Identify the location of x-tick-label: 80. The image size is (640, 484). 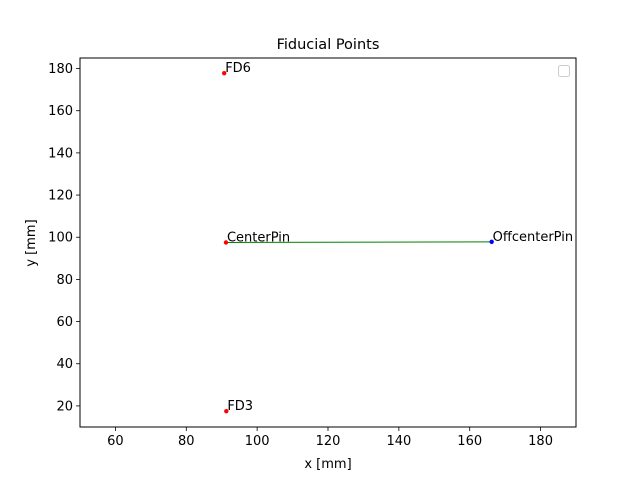
(186, 441).